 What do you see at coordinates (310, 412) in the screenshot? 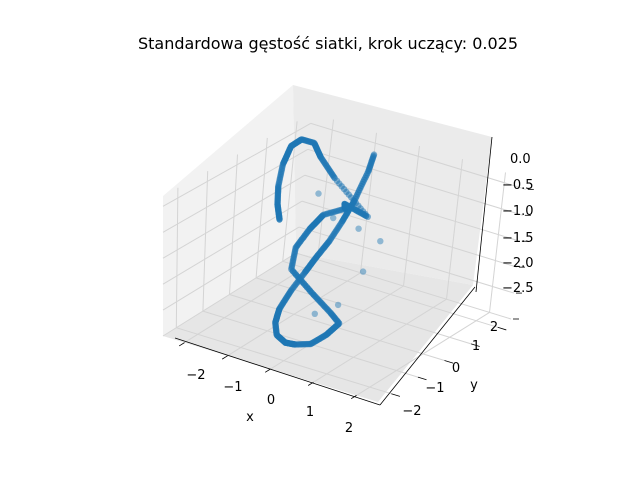
I see `x-tick-label: 1` at bounding box center [310, 412].